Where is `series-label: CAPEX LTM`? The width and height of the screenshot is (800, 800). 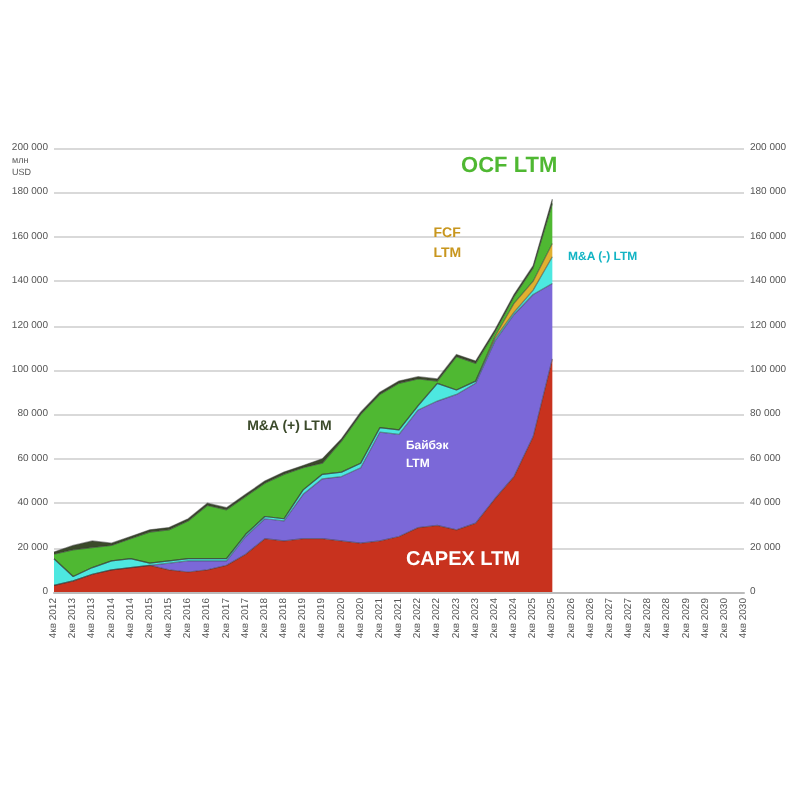
series-label: CAPEX LTM is located at coordinates (462, 560).